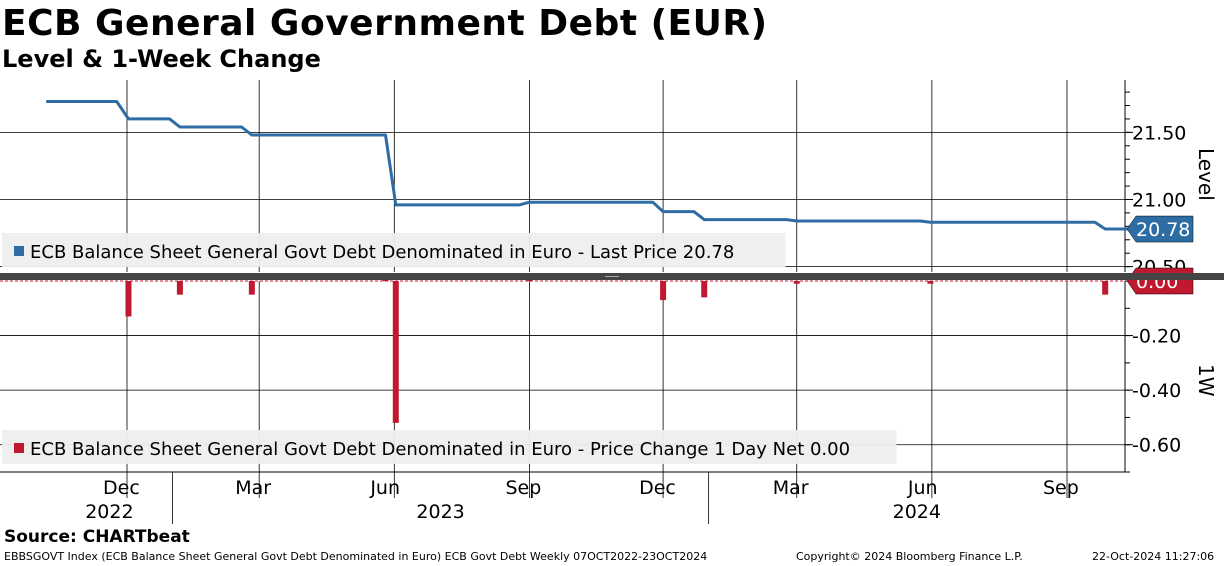  Describe the element at coordinates (19, 251) in the screenshot. I see `legend-level-swatch` at that location.